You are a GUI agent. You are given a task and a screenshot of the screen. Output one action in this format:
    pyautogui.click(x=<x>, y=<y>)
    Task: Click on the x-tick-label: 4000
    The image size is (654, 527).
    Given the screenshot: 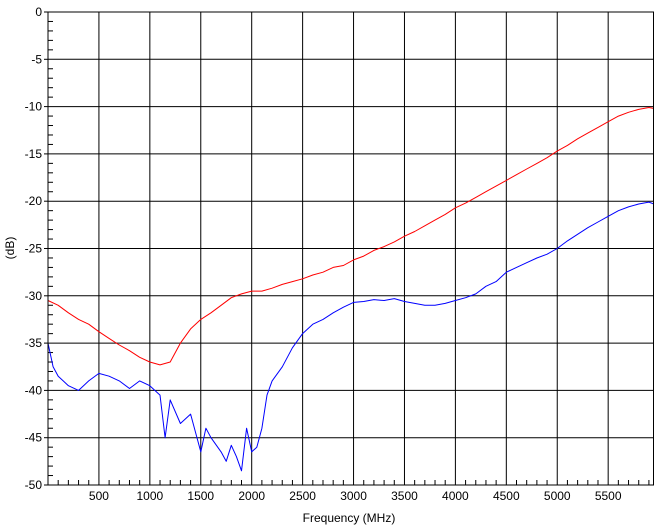 What is the action you would take?
    pyautogui.click(x=455, y=496)
    